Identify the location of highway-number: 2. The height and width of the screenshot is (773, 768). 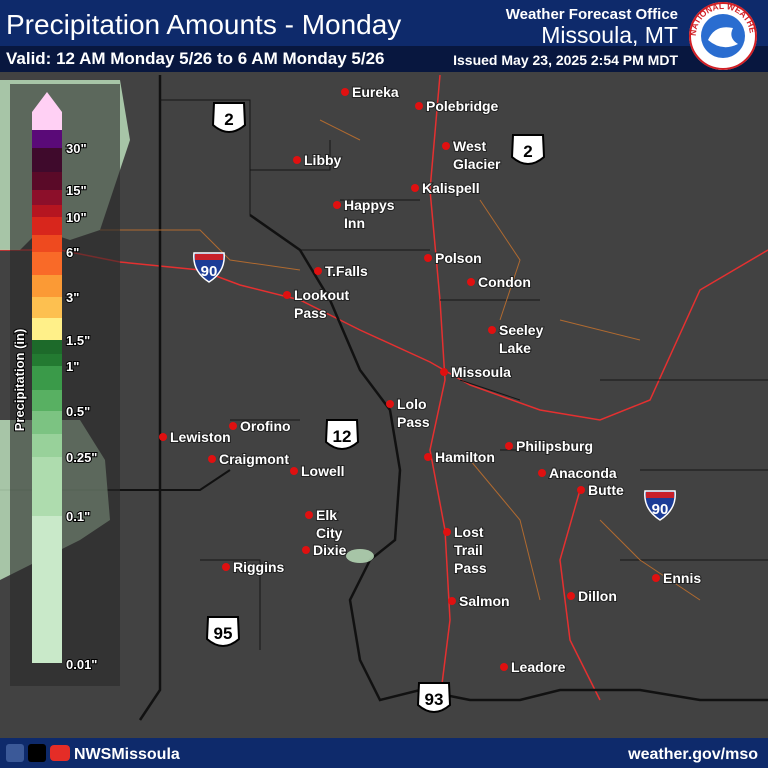
(527, 151).